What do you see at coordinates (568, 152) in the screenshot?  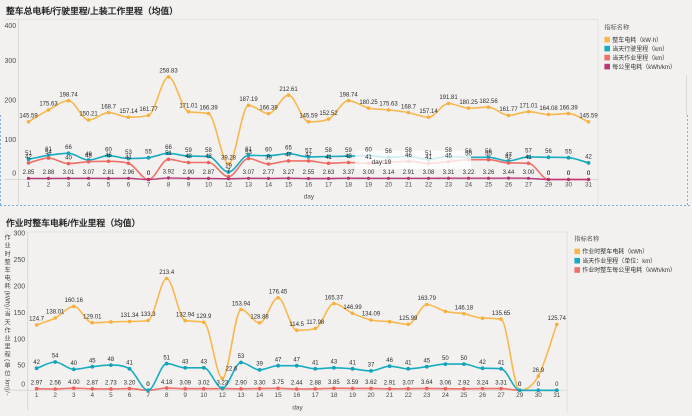 I see `svg-text: 55` at bounding box center [568, 152].